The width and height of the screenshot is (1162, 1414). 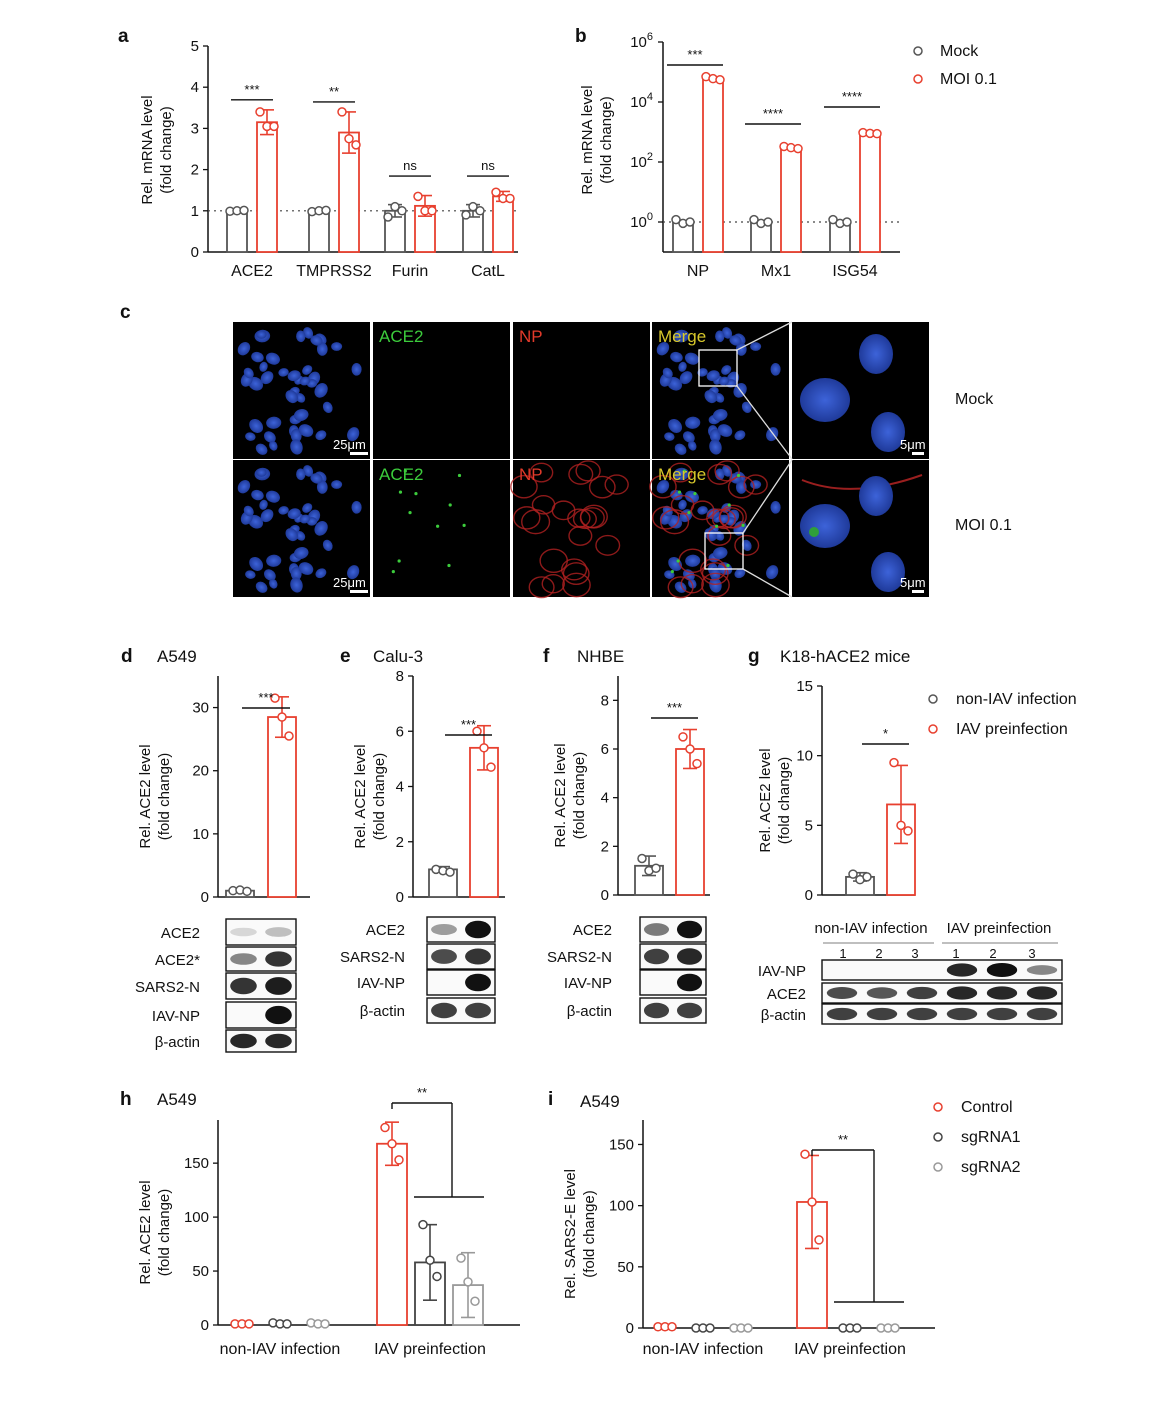 I want to click on y-tick-label-d: 20, so click(x=200, y=771).